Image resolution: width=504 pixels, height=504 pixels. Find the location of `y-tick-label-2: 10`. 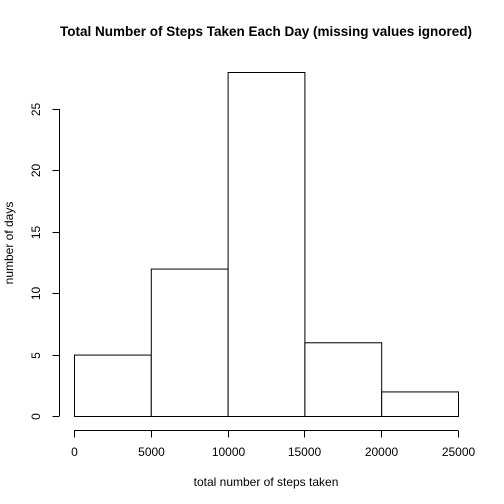

y-tick-label-2: 10 is located at coordinates (36, 294).